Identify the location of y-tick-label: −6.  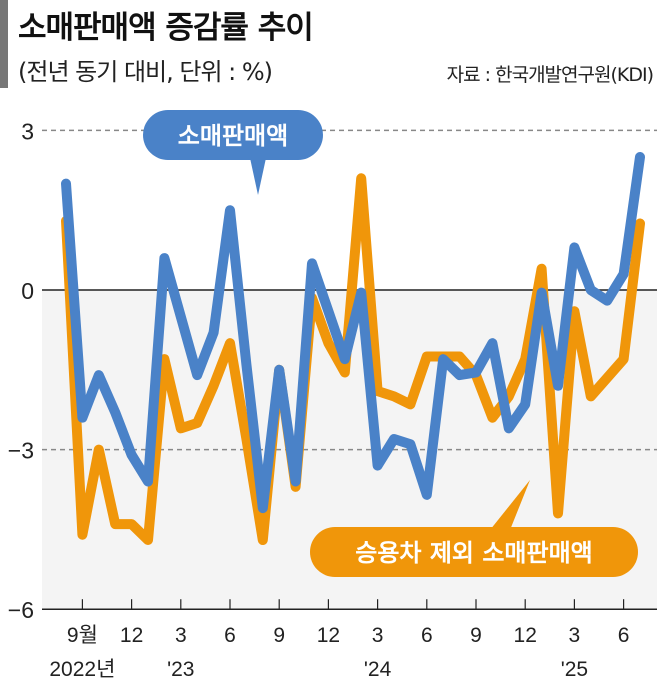
(21, 610).